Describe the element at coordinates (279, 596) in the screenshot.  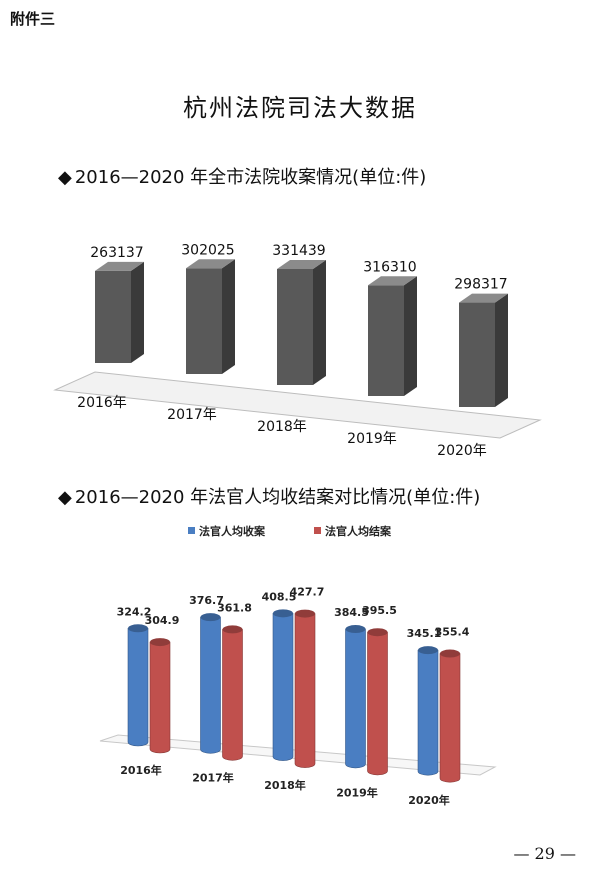
I see `data-label: 408.5` at that location.